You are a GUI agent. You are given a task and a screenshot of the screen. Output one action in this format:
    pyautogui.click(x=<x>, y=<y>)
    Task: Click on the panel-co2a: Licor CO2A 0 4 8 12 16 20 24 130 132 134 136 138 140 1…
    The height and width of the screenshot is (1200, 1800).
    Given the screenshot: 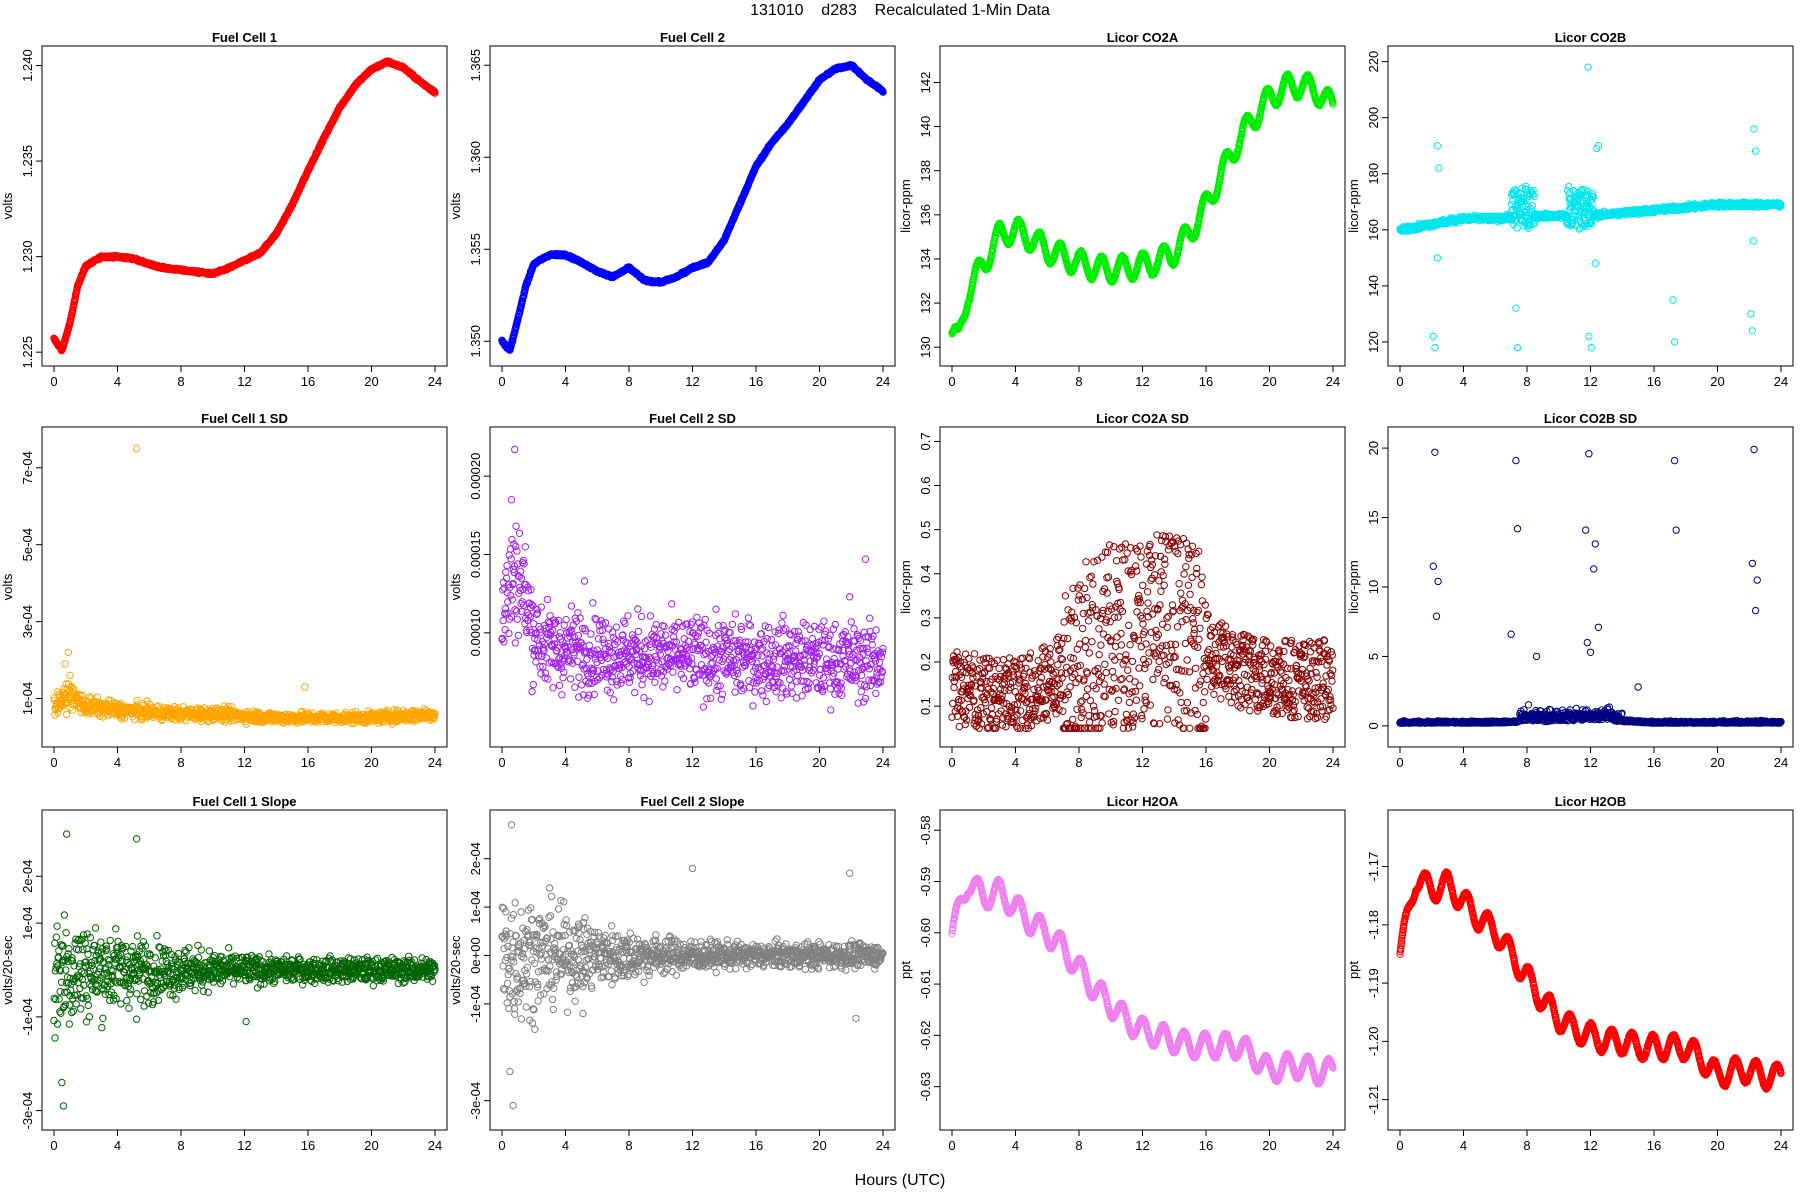 What is the action you would take?
    pyautogui.click(x=1122, y=209)
    